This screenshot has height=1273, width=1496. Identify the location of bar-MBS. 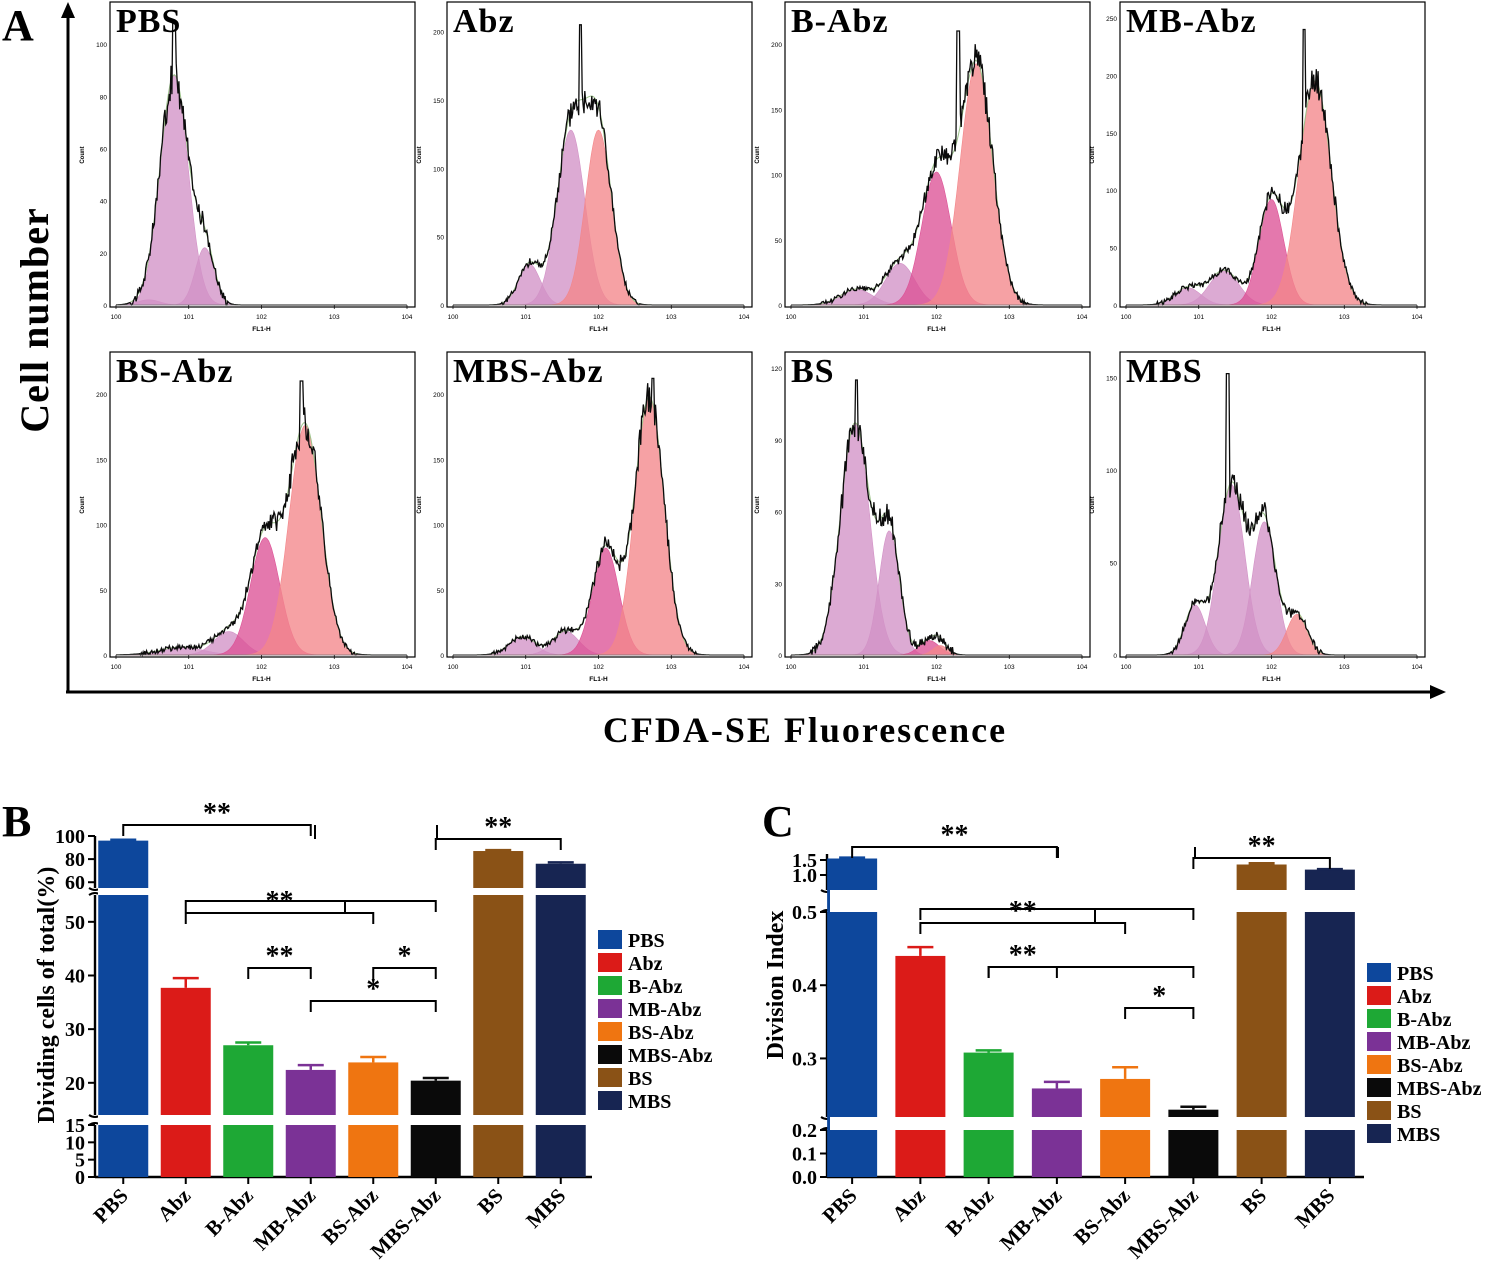
(1329, 1023).